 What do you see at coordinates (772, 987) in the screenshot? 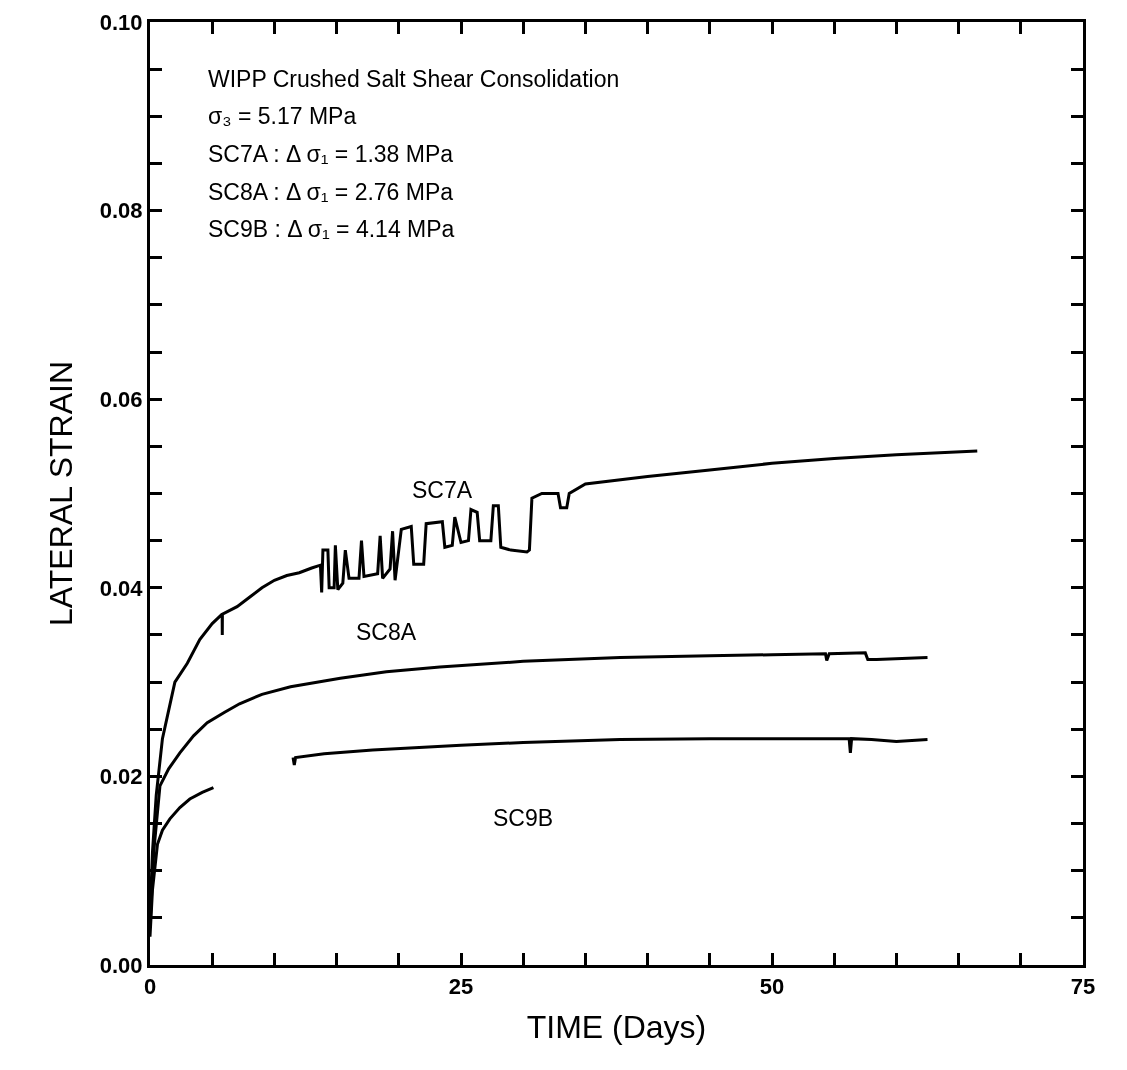
I see `x-tick-label: 50` at bounding box center [772, 987].